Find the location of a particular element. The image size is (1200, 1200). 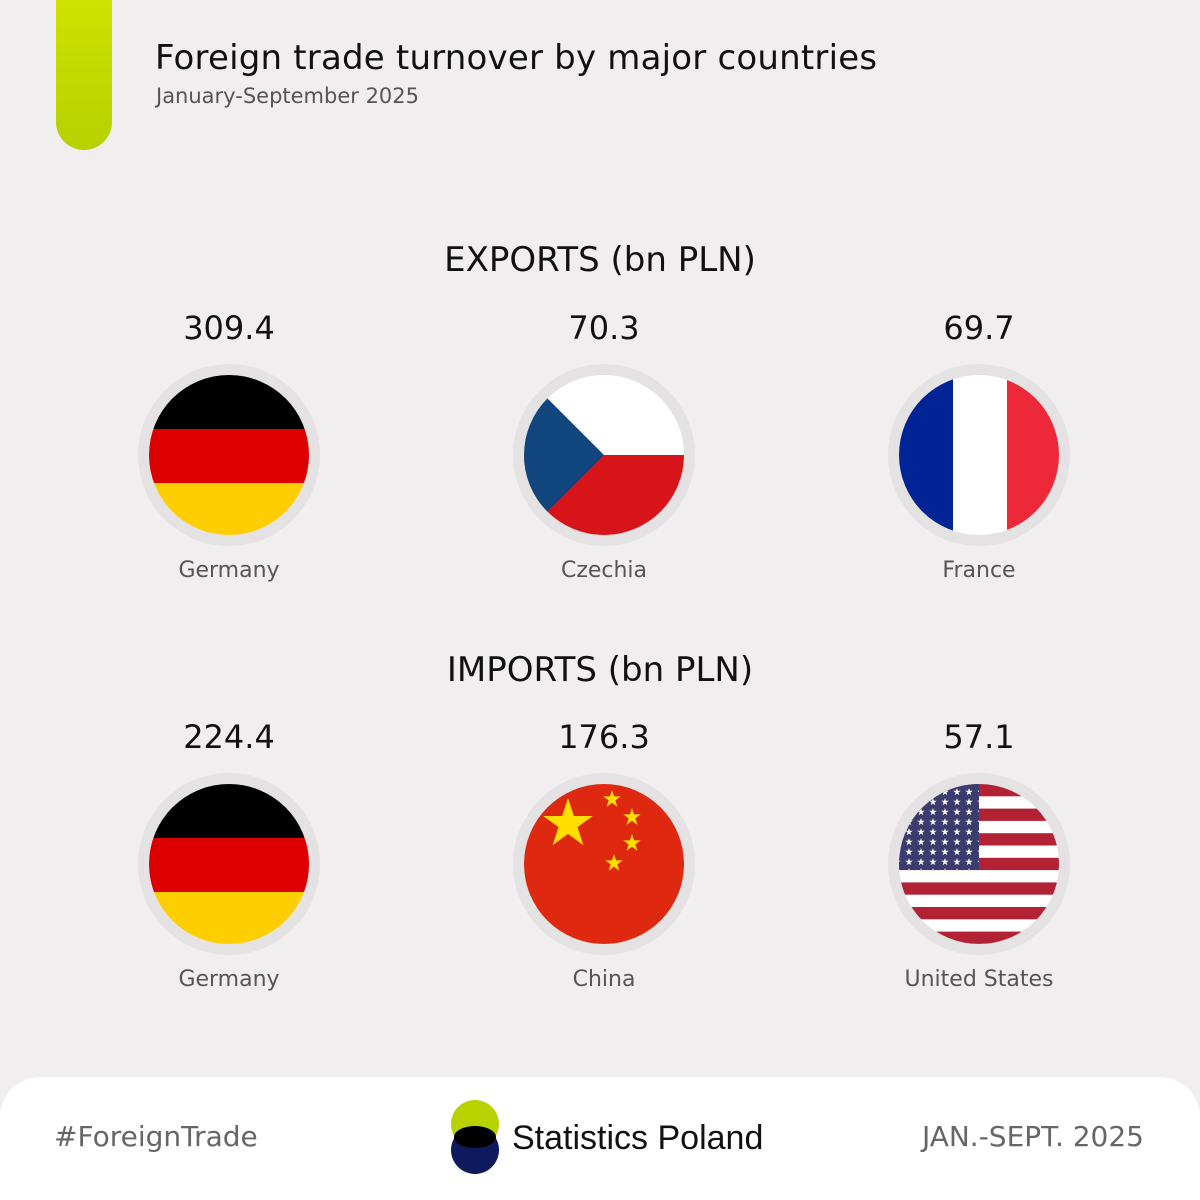

country-name: Czechia is located at coordinates (604, 570).